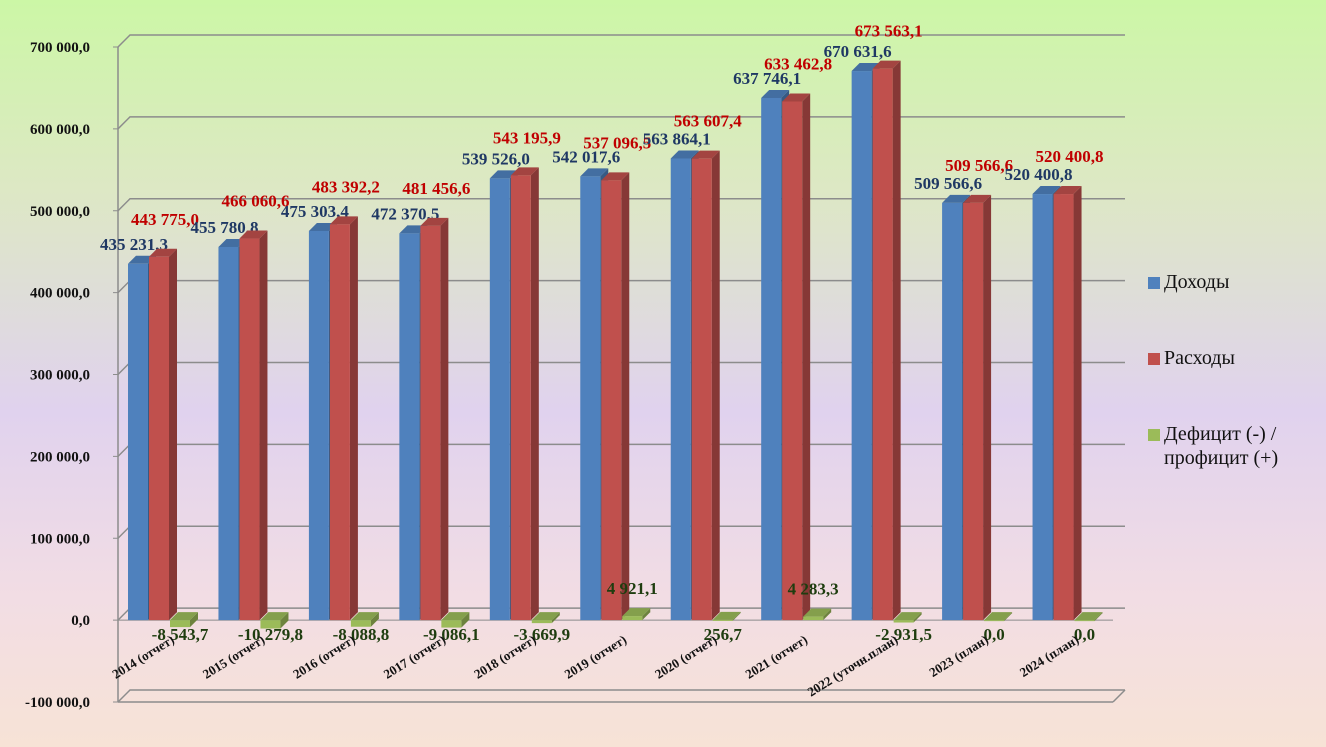 This screenshot has width=1326, height=747. What do you see at coordinates (813, 589) in the screenshot?
I see `value-label: 4 283,3` at bounding box center [813, 589].